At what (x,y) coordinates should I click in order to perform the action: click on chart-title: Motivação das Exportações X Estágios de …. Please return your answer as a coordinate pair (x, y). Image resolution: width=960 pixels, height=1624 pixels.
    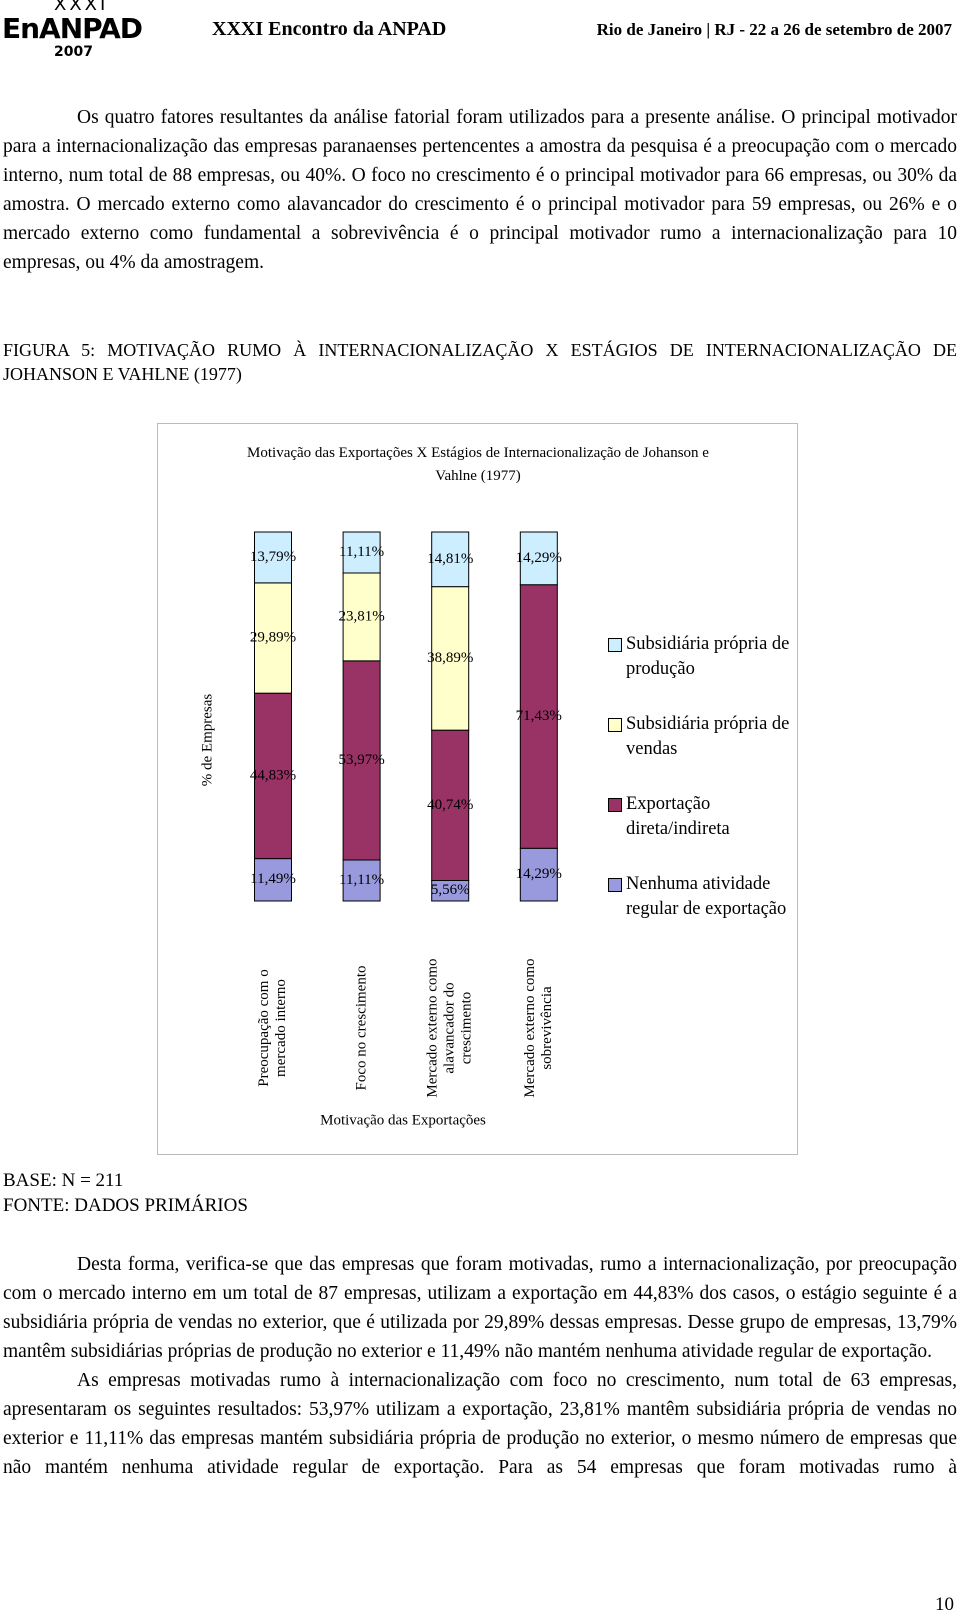
    Looking at the image, I should click on (478, 464).